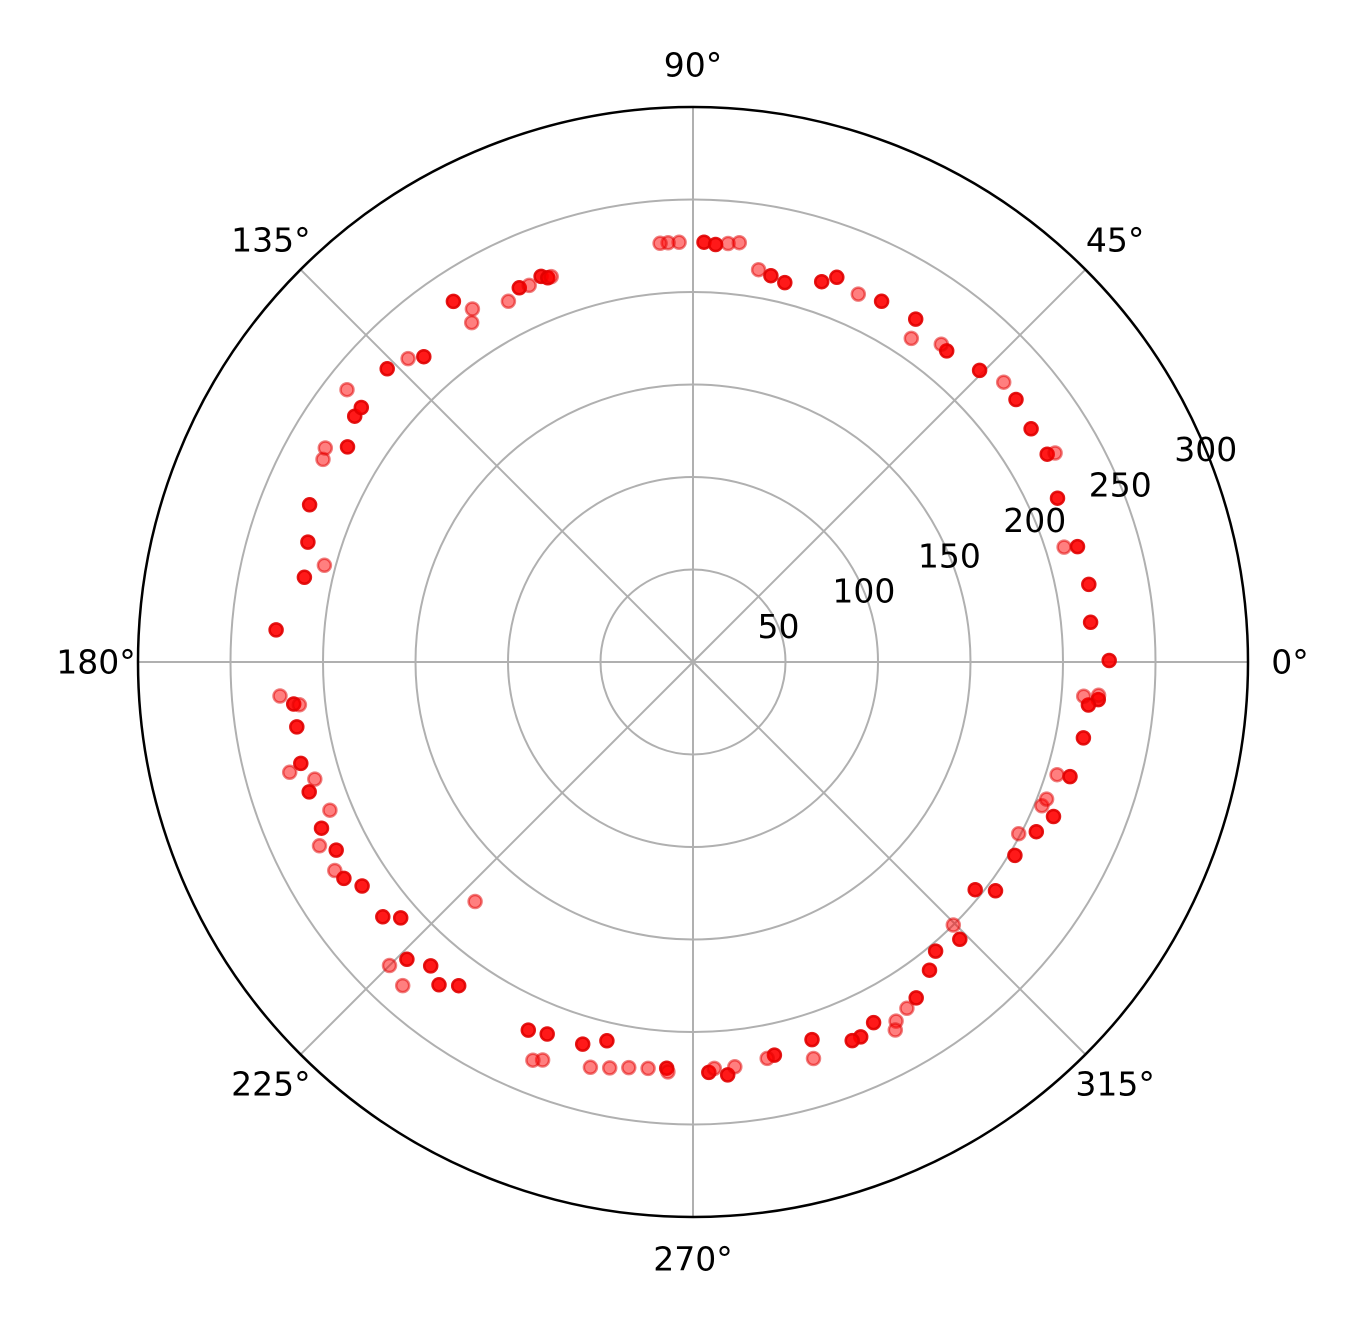  What do you see at coordinates (271, 239) in the screenshot?
I see `theta-tick-label: 135°` at bounding box center [271, 239].